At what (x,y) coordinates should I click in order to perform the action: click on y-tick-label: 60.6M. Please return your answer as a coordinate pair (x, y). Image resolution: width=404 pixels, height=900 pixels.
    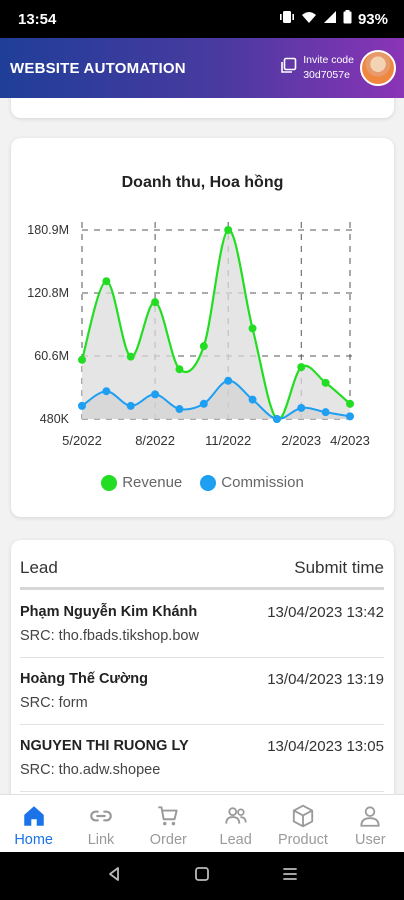
    Looking at the image, I should click on (51, 356).